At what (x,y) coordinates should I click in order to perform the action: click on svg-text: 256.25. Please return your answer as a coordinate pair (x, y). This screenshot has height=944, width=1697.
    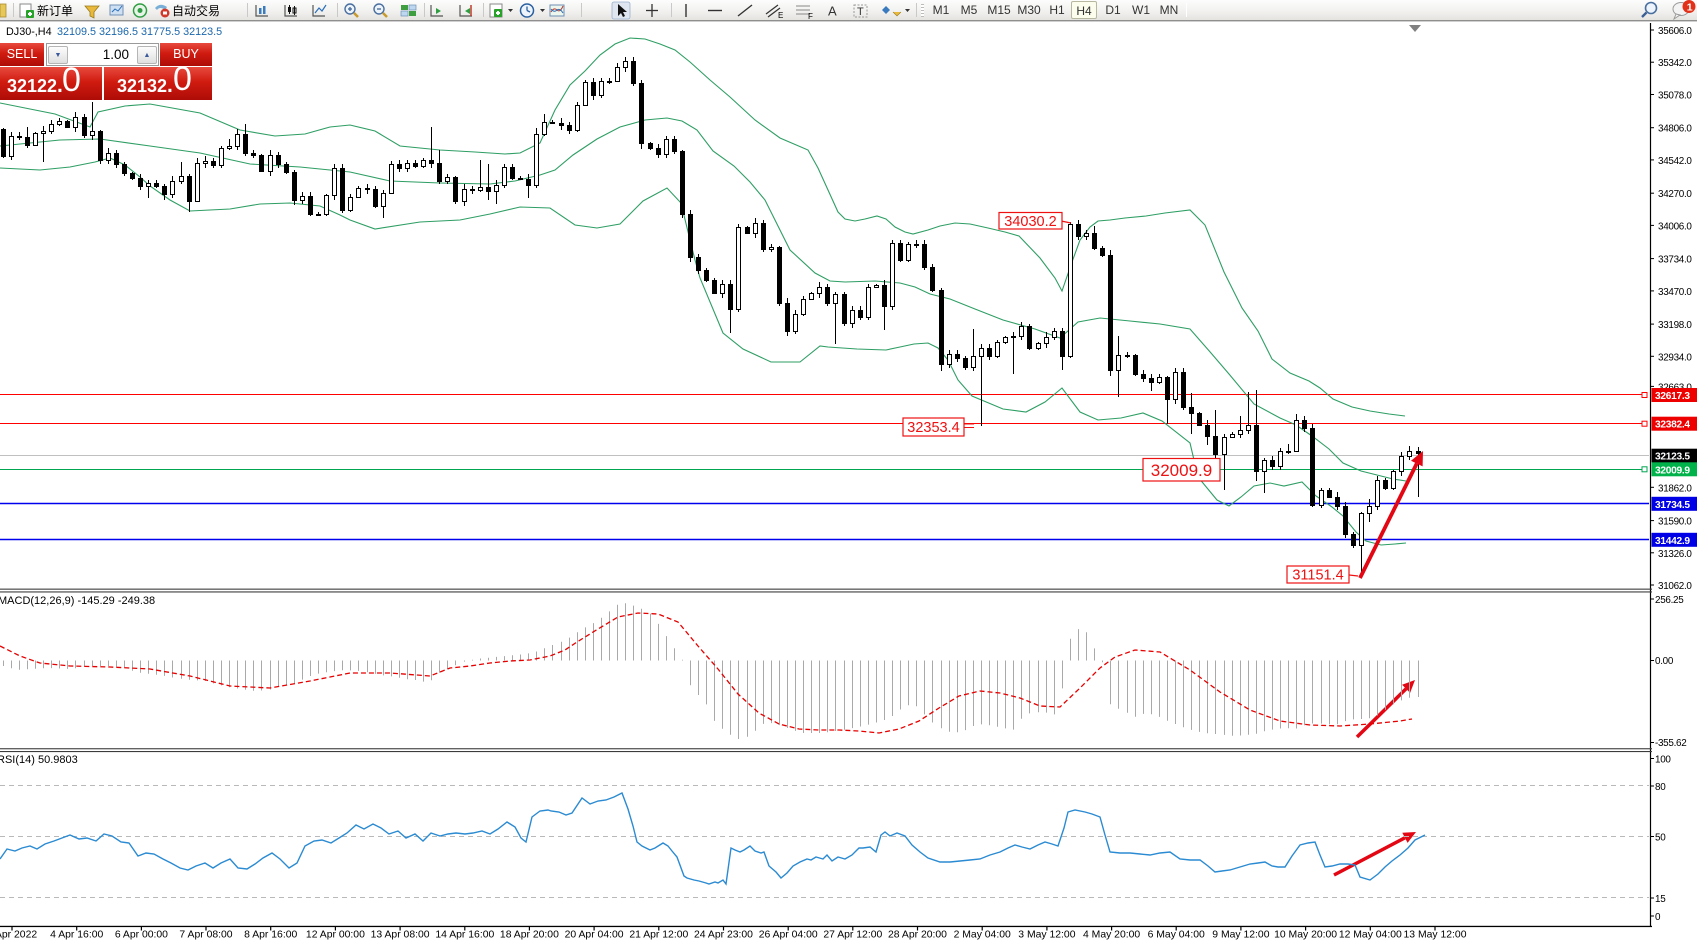
    Looking at the image, I should click on (1669, 600).